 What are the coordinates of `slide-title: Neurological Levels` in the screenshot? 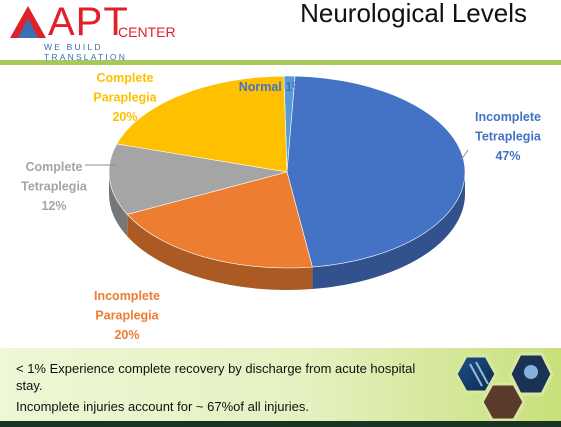 It's located at (413, 14).